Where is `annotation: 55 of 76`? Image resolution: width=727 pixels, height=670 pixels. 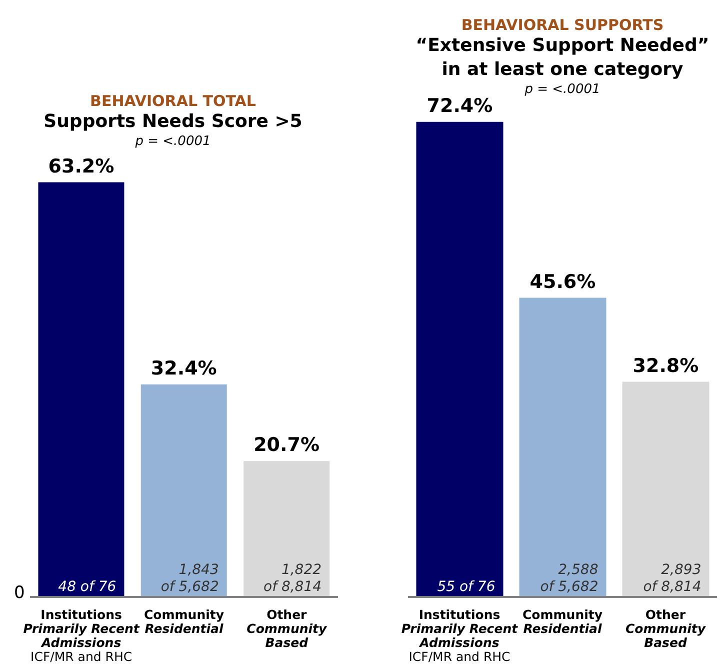
annotation: 55 of 76 is located at coordinates (466, 587).